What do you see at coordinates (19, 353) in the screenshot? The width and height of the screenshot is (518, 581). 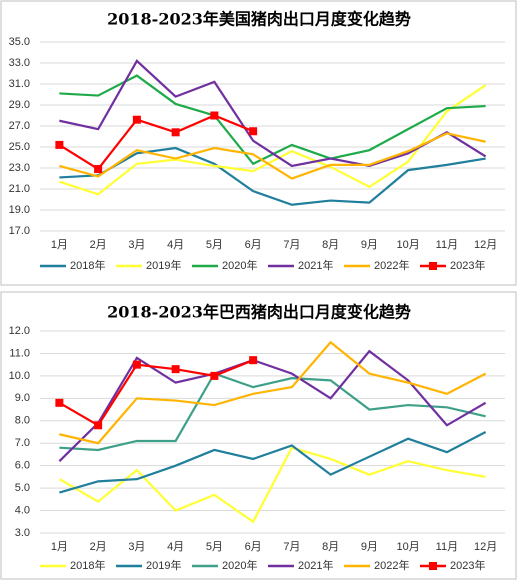 I see `y-tick-label: 11.0` at bounding box center [19, 353].